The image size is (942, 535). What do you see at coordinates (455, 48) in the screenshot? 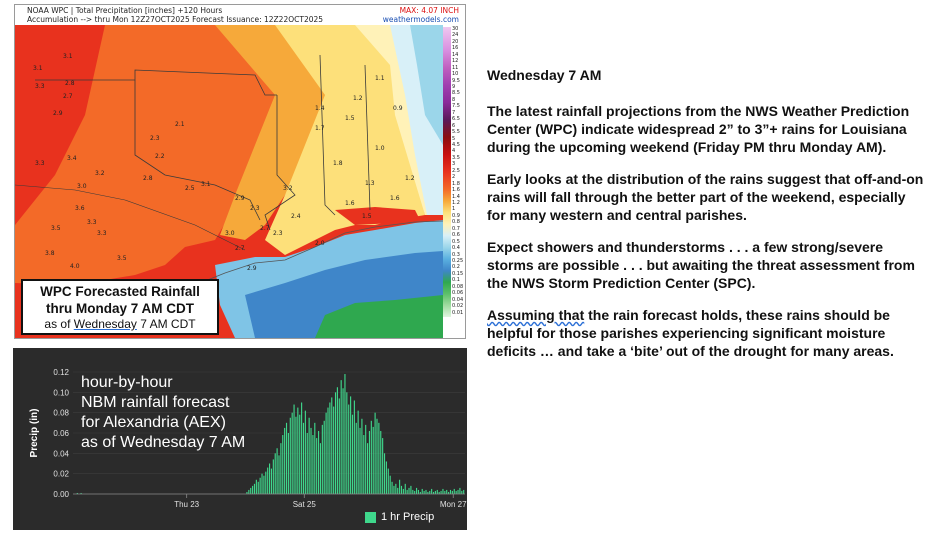
I see `colorbar-tick: 16` at bounding box center [455, 48].